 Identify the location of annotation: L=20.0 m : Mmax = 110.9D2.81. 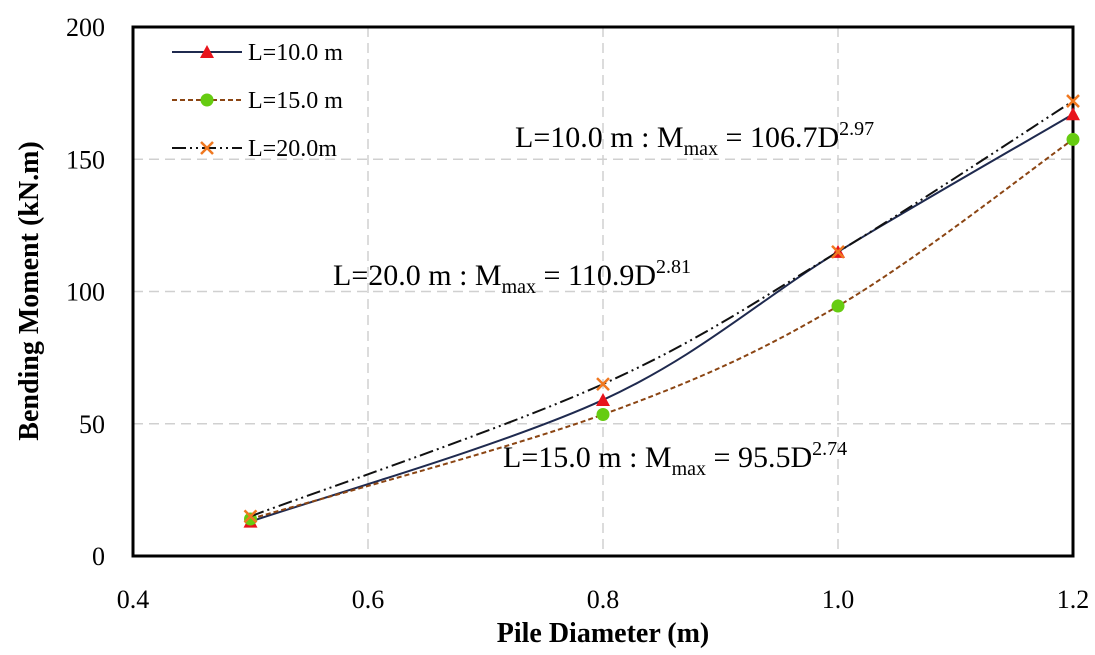
(512, 277).